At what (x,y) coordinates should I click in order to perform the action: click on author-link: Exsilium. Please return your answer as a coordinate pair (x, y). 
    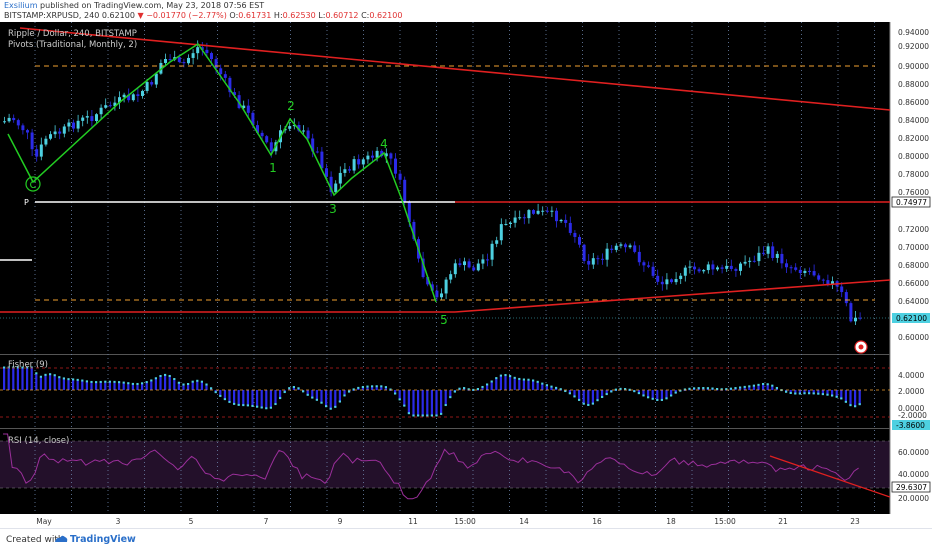
    Looking at the image, I should click on (21, 5).